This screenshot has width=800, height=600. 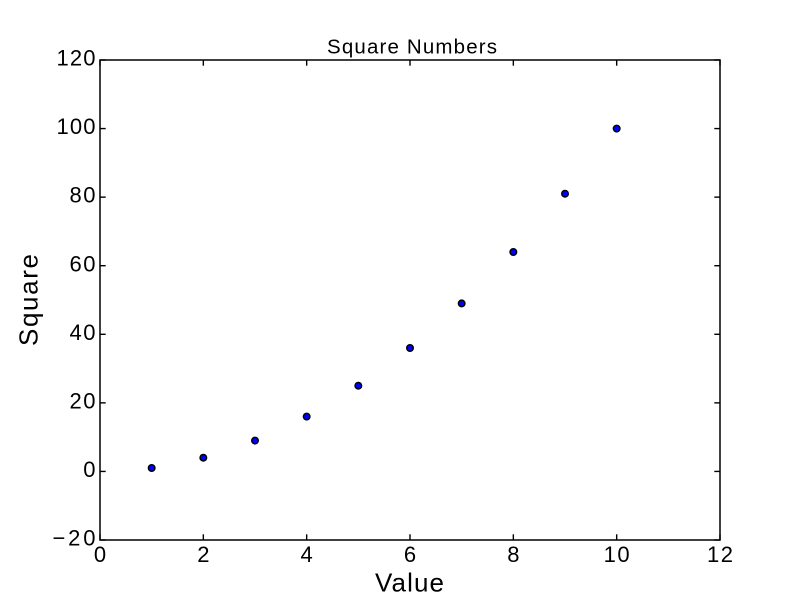 What do you see at coordinates (29, 300) in the screenshot?
I see `svg-text: Square` at bounding box center [29, 300].